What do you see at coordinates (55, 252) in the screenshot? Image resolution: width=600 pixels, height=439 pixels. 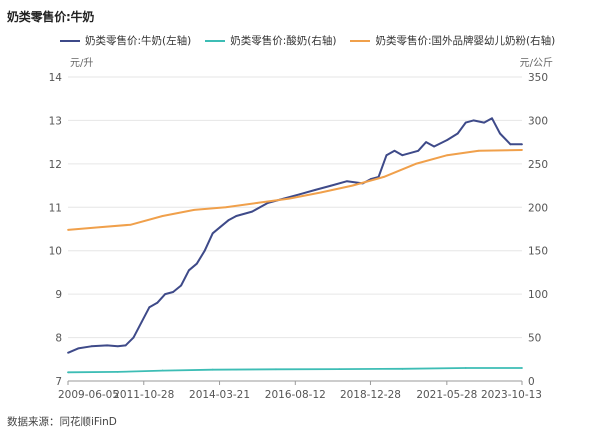 I see `left-tick-label: 10` at bounding box center [55, 252].